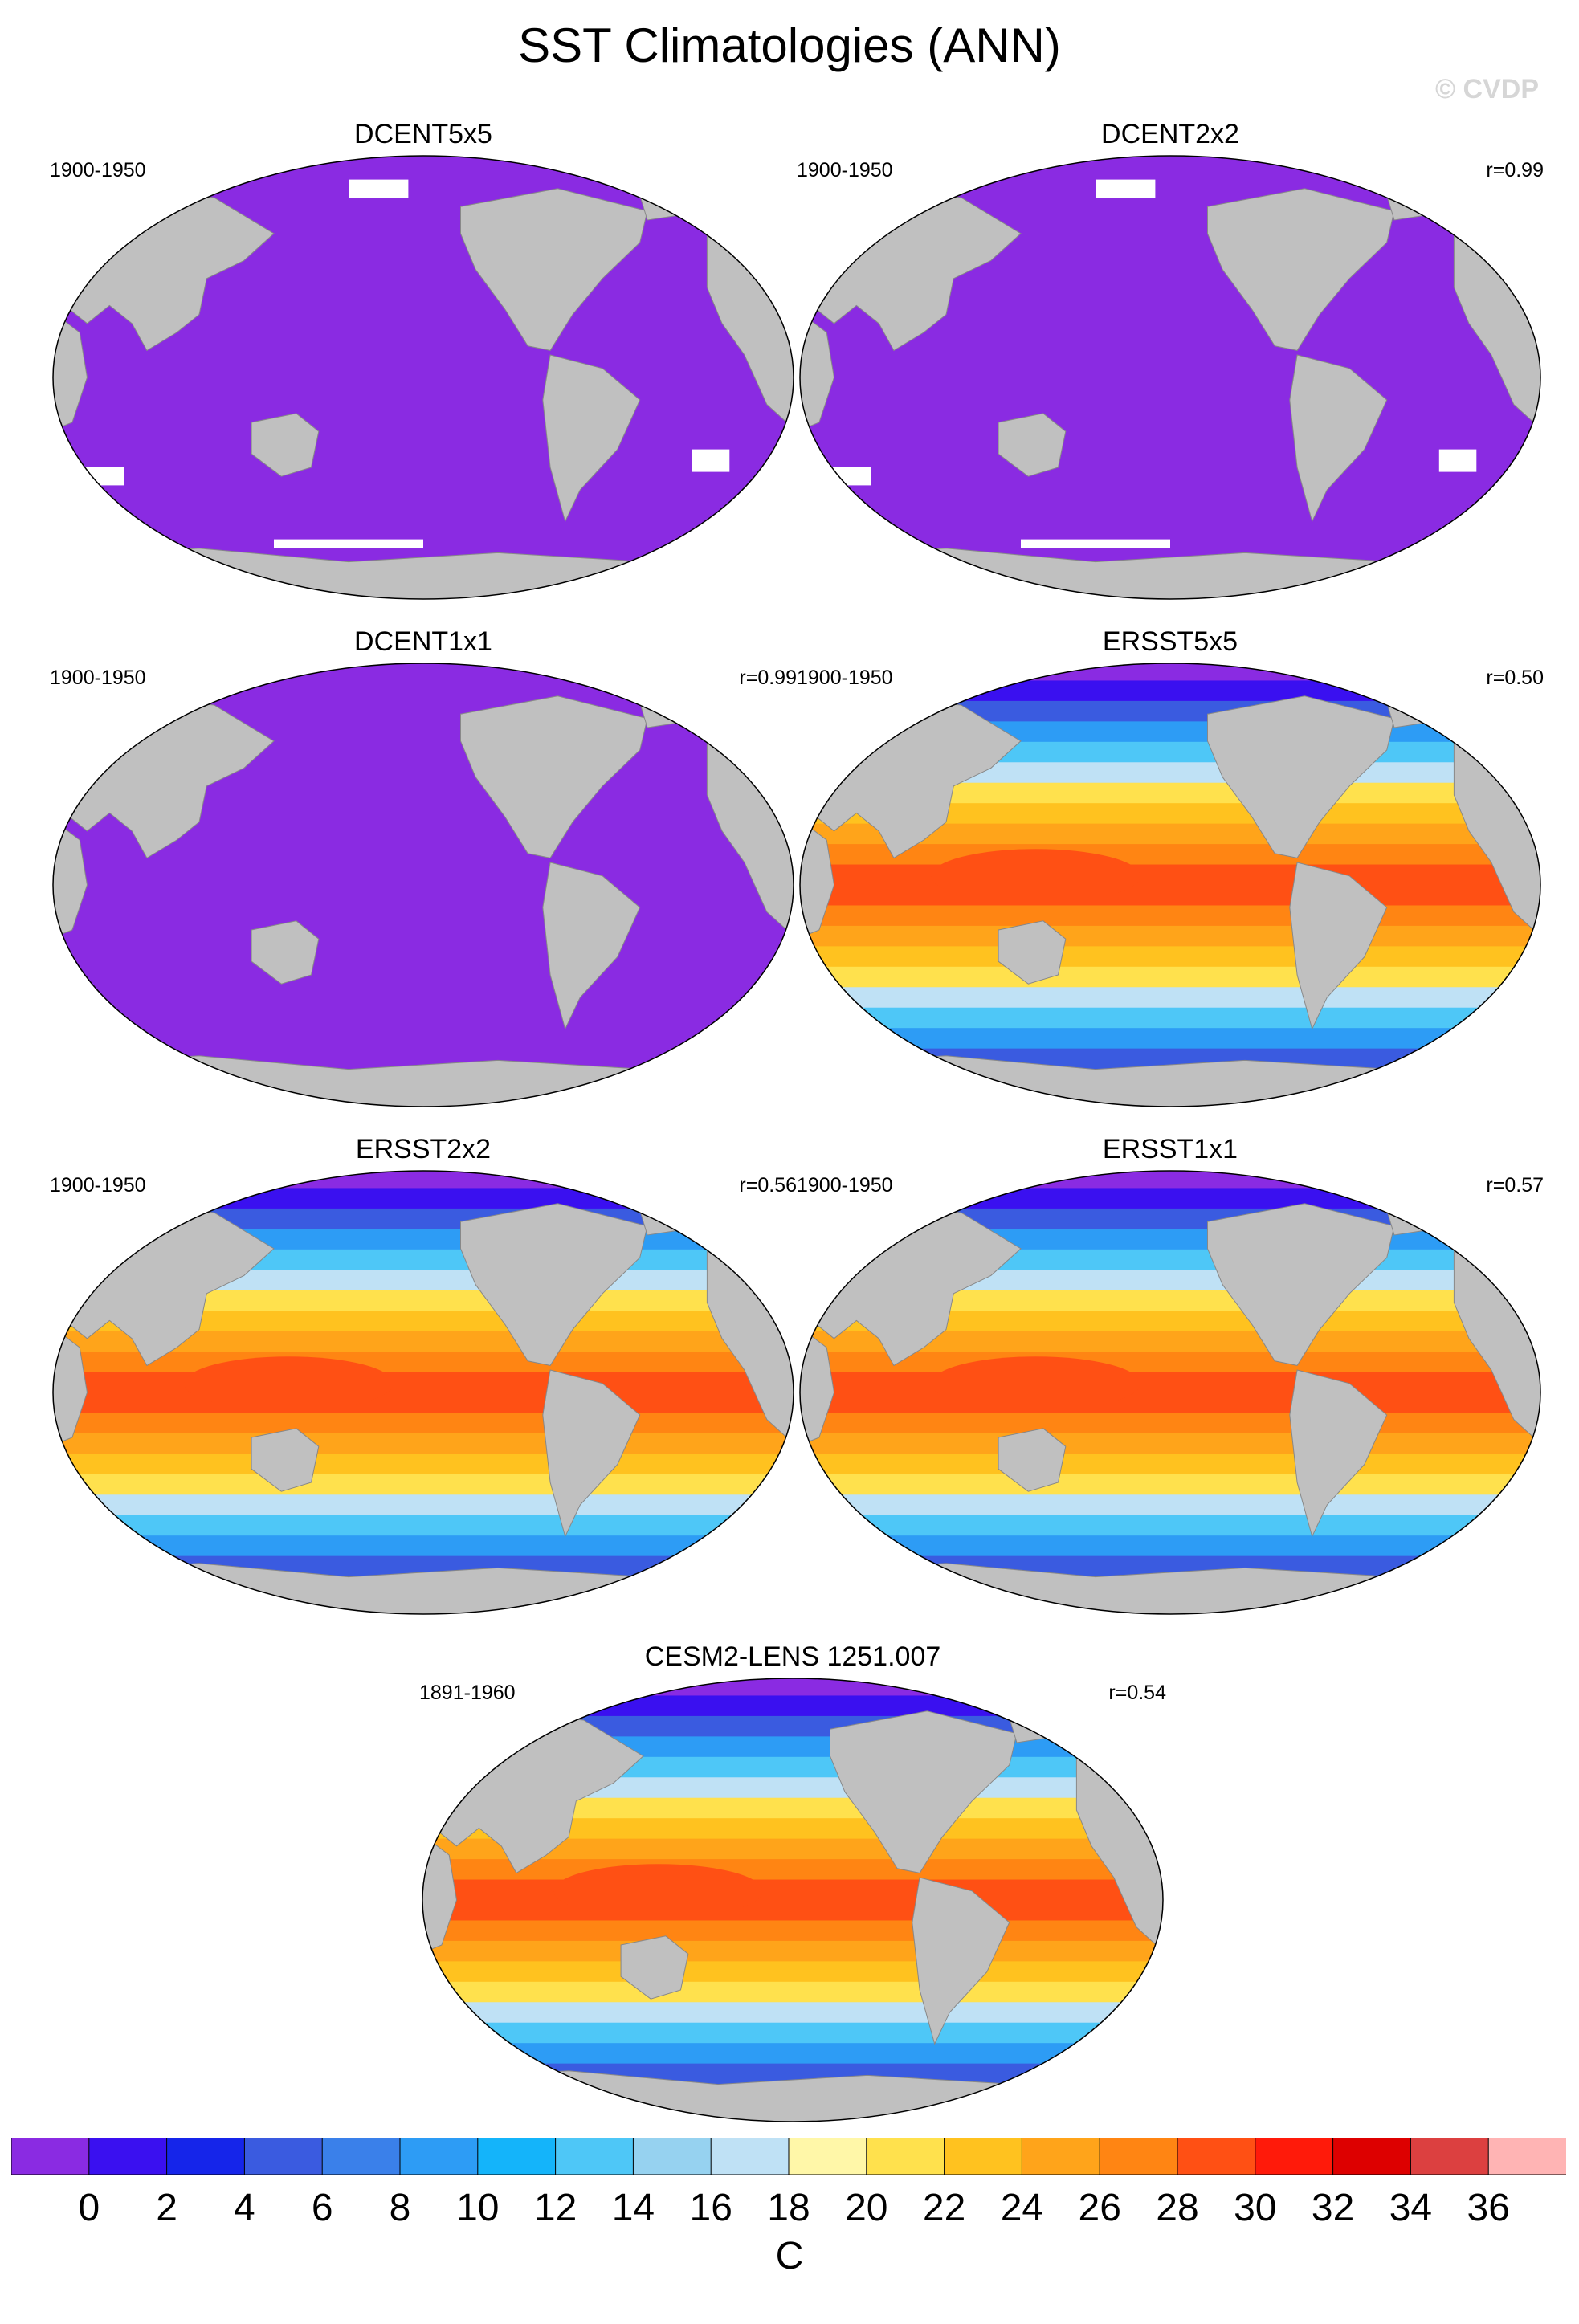 Image resolution: width=1579 pixels, height=2324 pixels. I want to click on panel-title: ERSST1x1, so click(1170, 1149).